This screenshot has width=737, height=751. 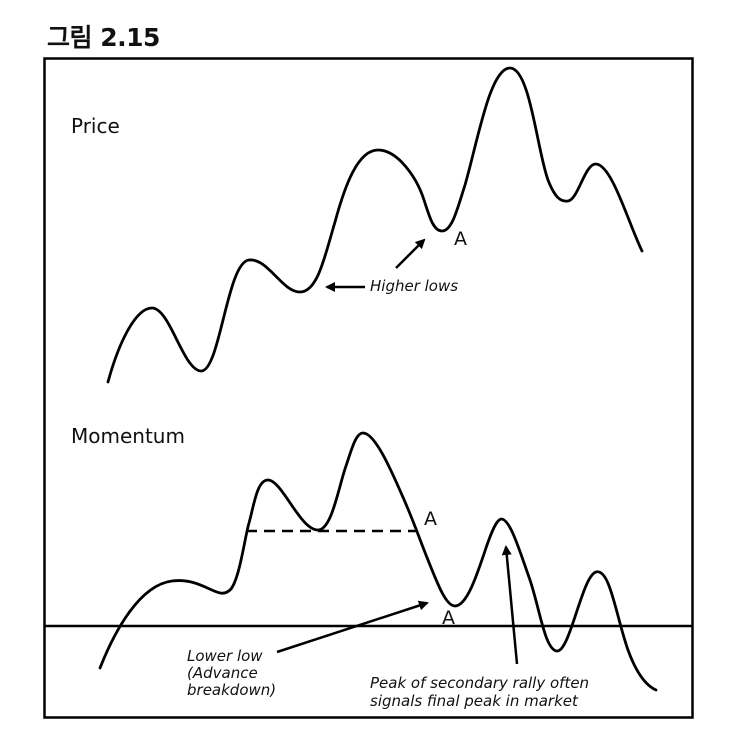 I want to click on price-point-a-label: A, so click(x=460, y=239).